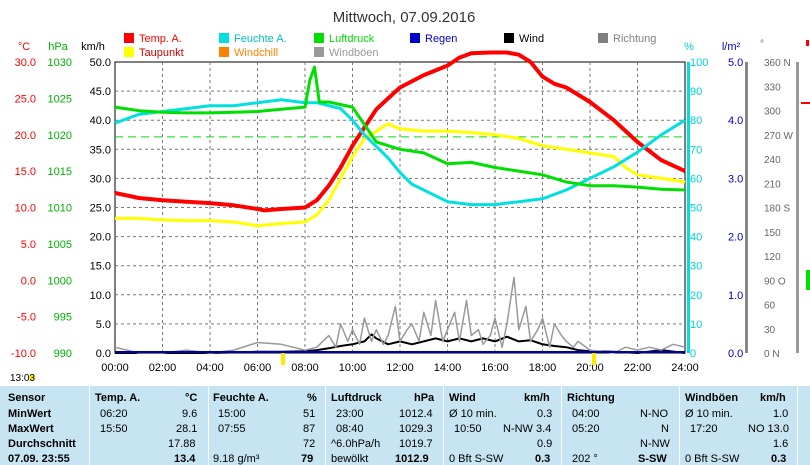  What do you see at coordinates (25, 63) in the screenshot?
I see `temp-tick-label: 30.0` at bounding box center [25, 63].